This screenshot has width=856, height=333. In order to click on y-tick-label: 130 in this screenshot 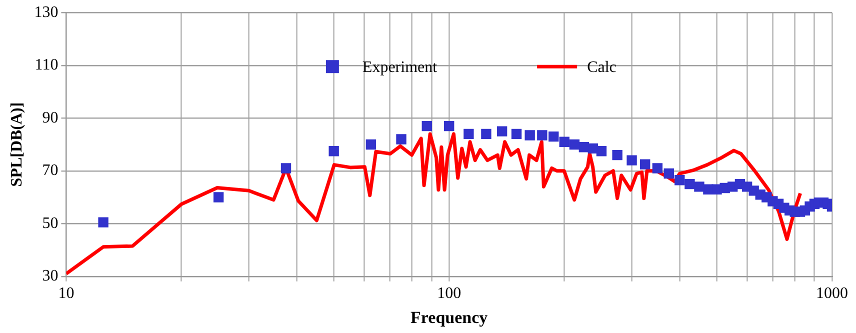, I will do `click(46, 12)`.